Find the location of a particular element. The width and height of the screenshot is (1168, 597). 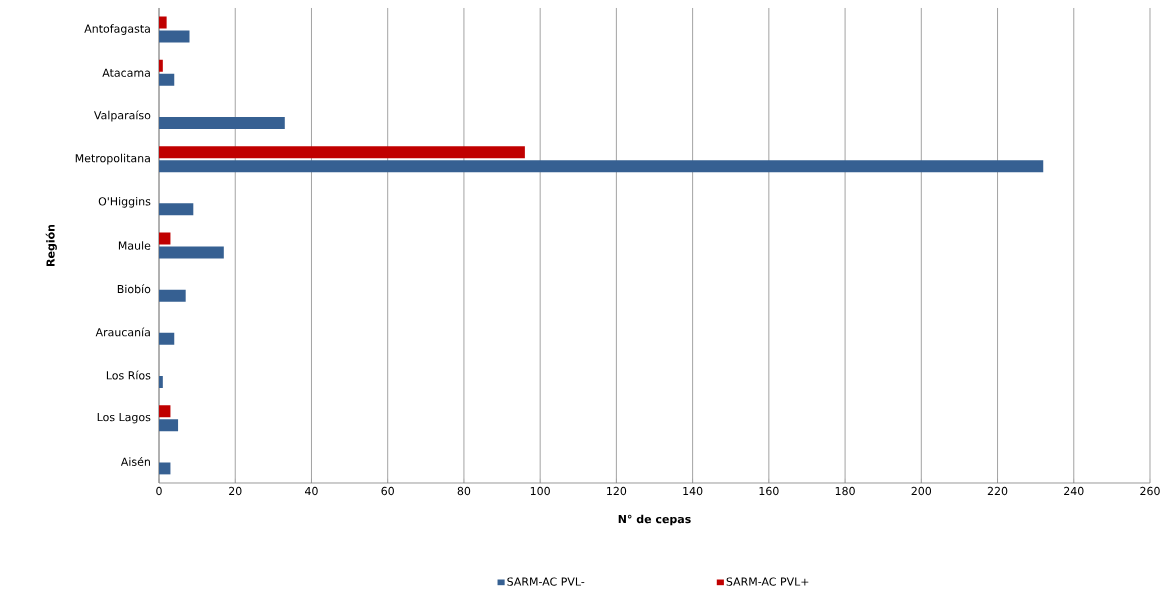

x-tick-label: 80 is located at coordinates (464, 491).